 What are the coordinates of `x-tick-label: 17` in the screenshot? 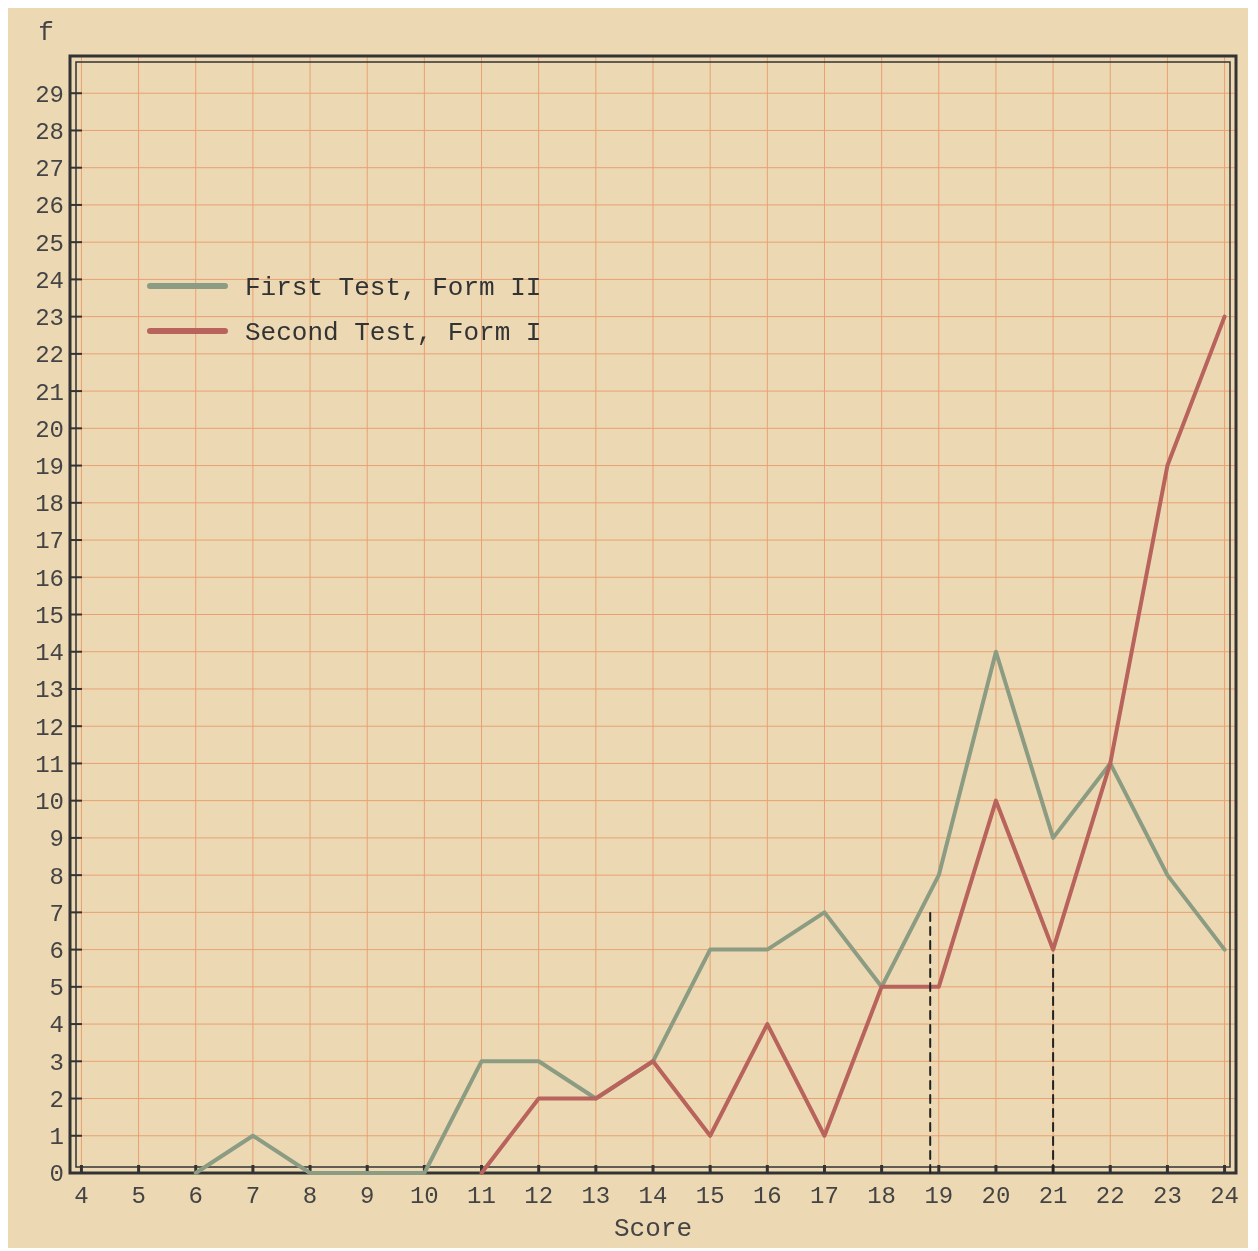 It's located at (824, 1196).